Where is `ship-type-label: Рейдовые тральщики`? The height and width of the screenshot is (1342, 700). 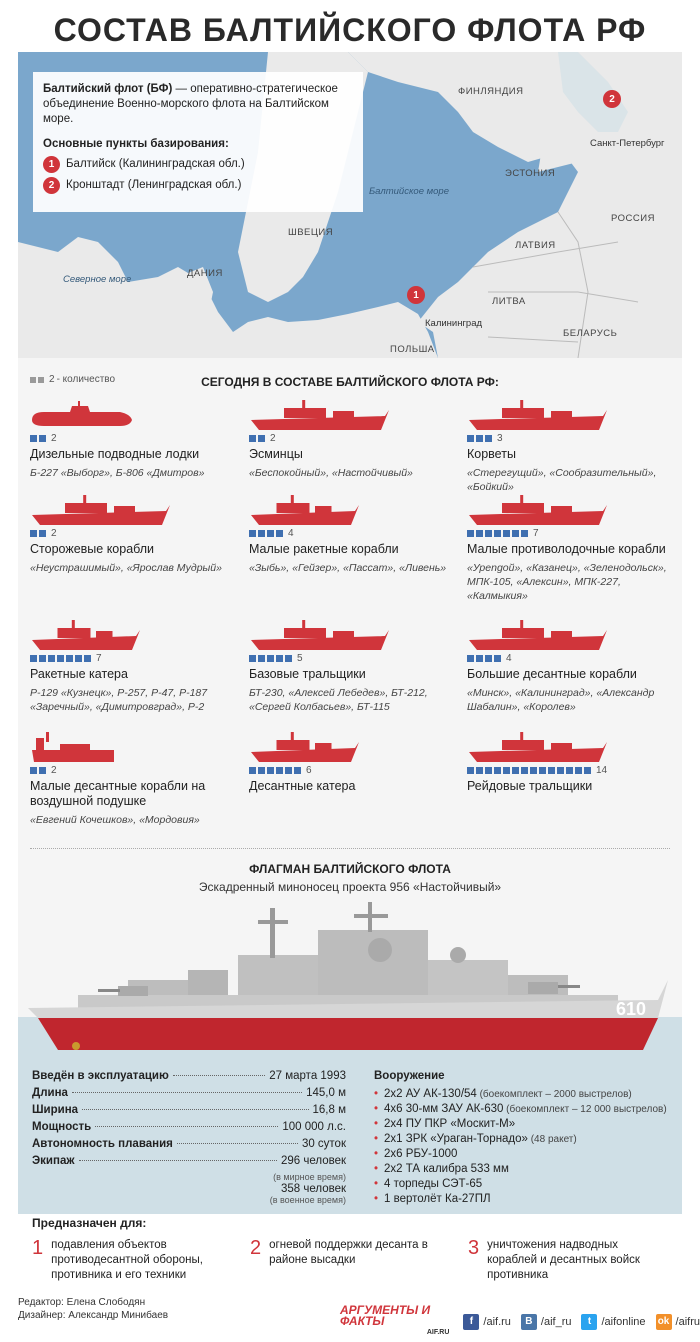
ship-type-label: Рейдовые тральщики is located at coordinates (530, 786).